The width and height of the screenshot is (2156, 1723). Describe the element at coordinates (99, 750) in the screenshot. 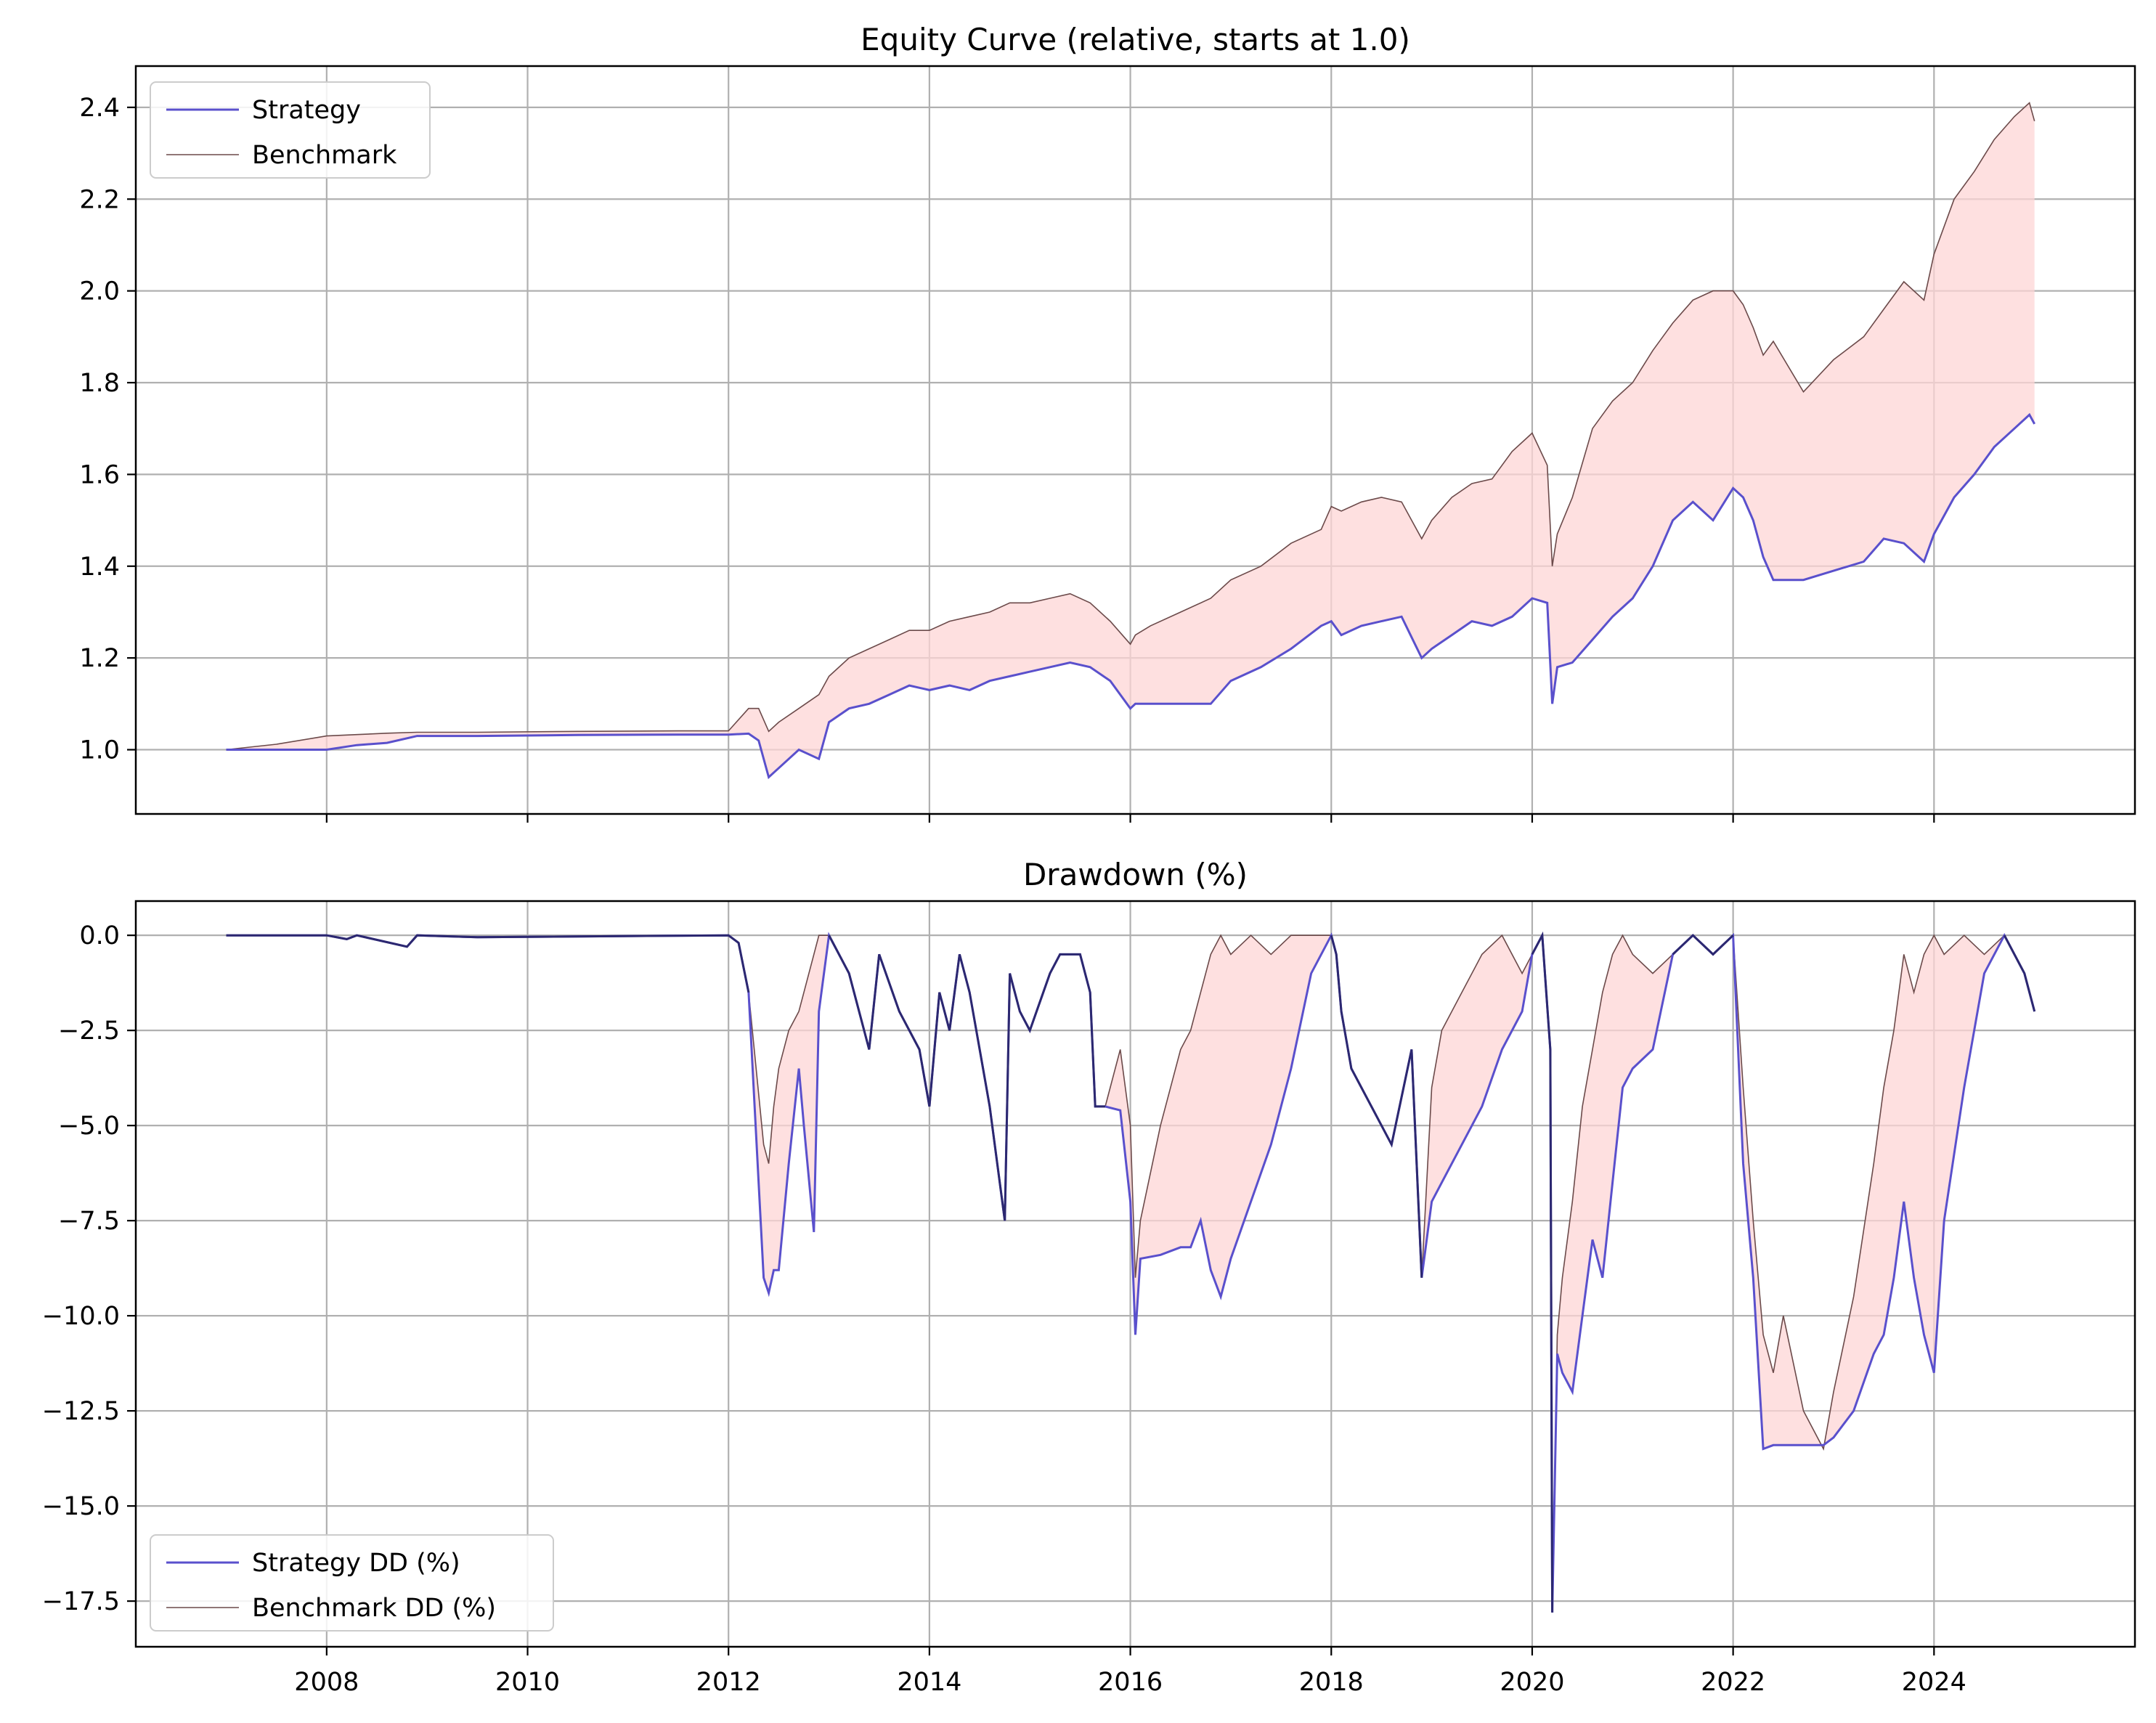

I see `y-tick-label: 1.0` at that location.